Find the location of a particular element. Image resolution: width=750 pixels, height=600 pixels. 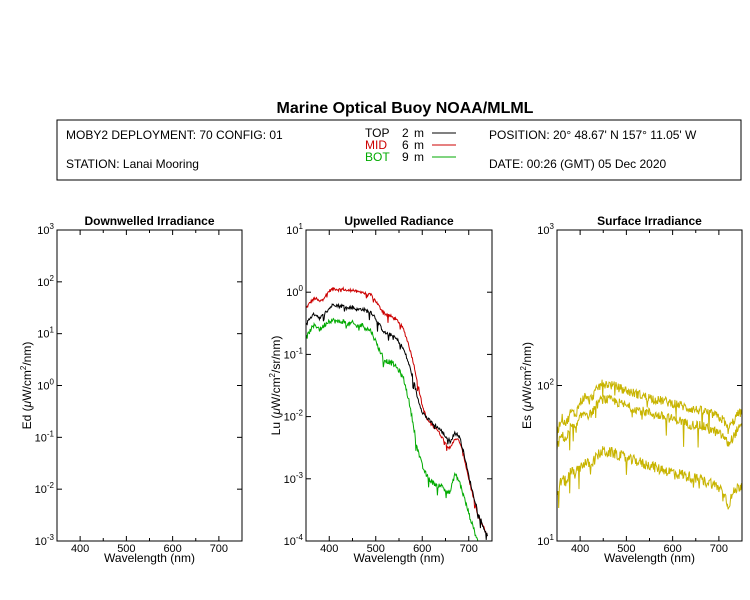

depth-legend: TOP 2 m MID 6 m BOT 9 m is located at coordinates (410, 145).